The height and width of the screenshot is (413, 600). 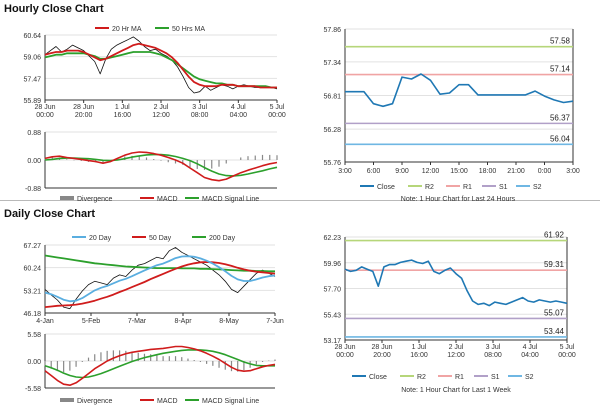 What do you see at coordinates (554, 235) in the screenshot?
I see `level-r2-label: 61.92` at bounding box center [554, 235].